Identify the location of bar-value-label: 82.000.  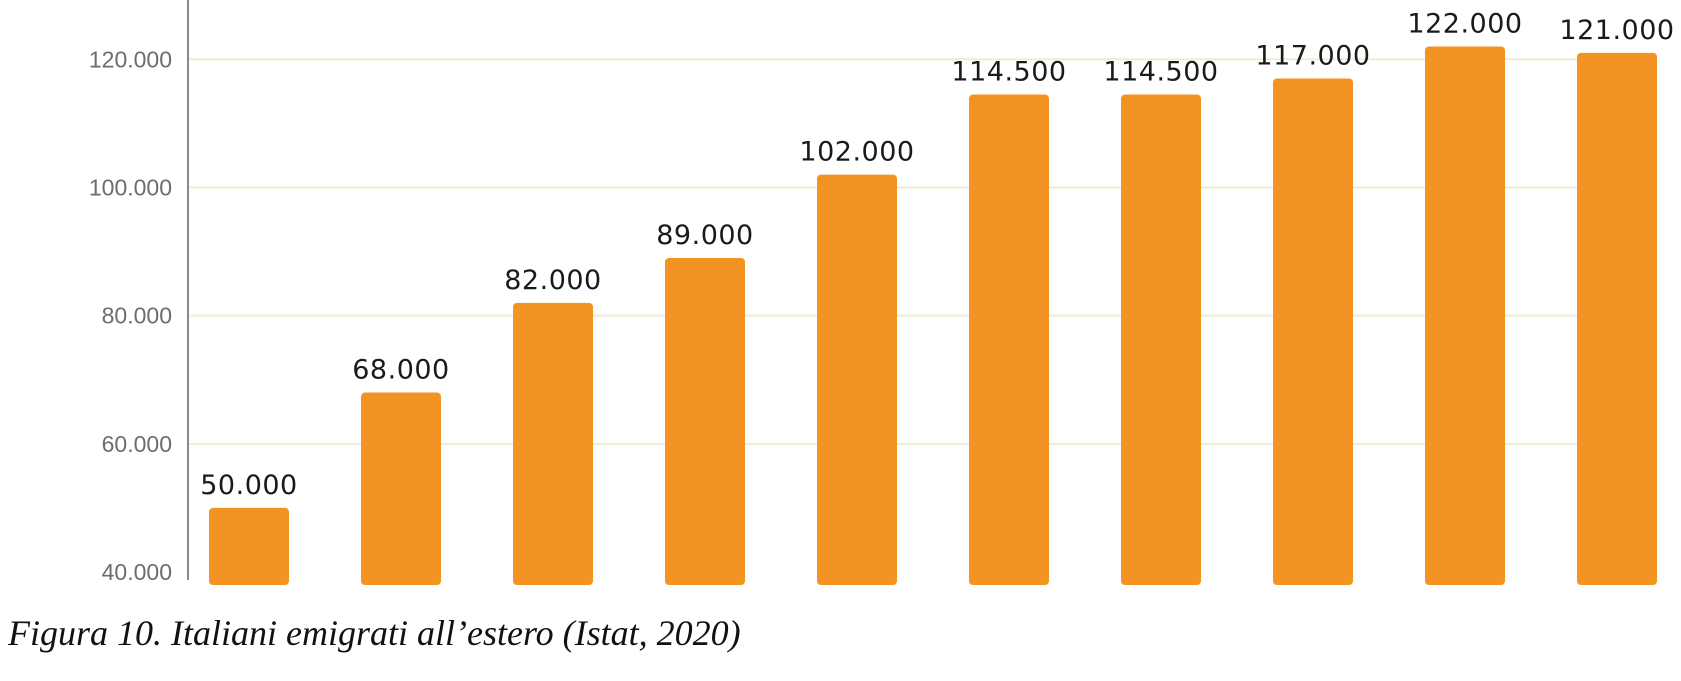
(552, 280).